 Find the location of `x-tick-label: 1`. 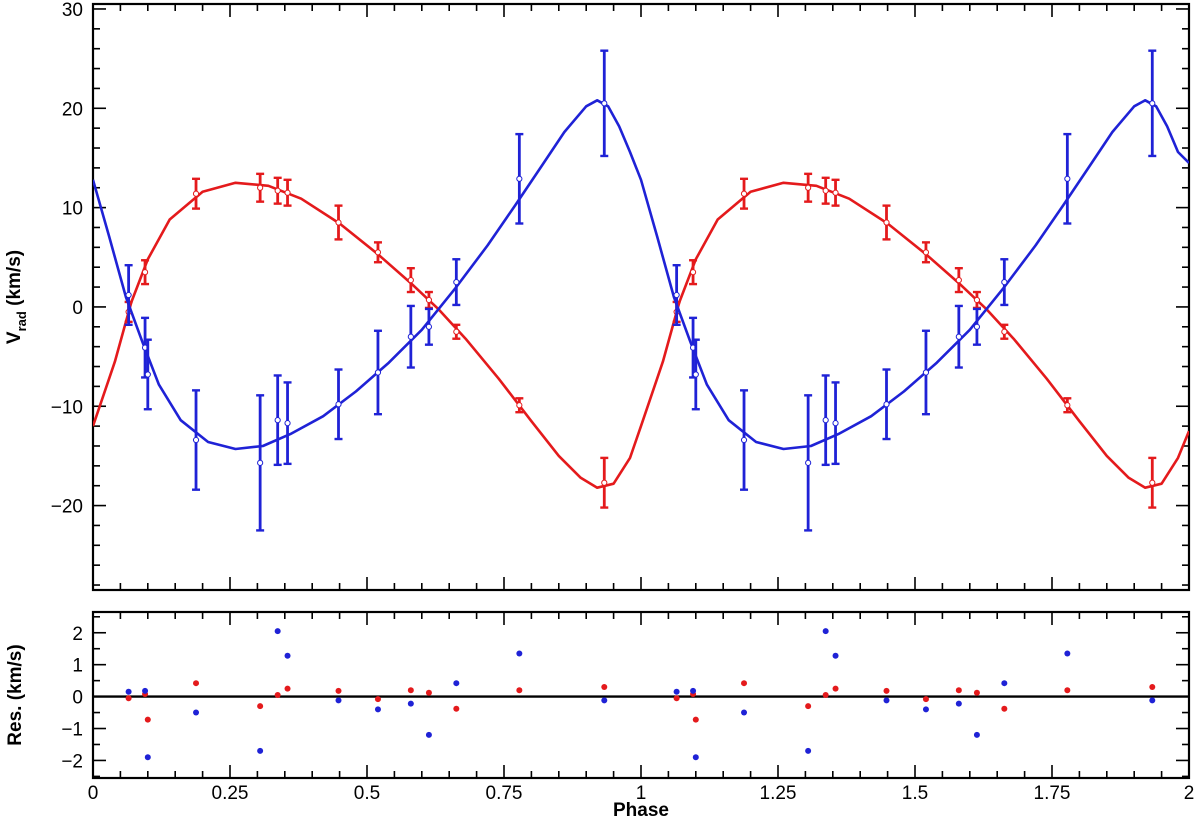

x-tick-label: 1 is located at coordinates (641, 793).